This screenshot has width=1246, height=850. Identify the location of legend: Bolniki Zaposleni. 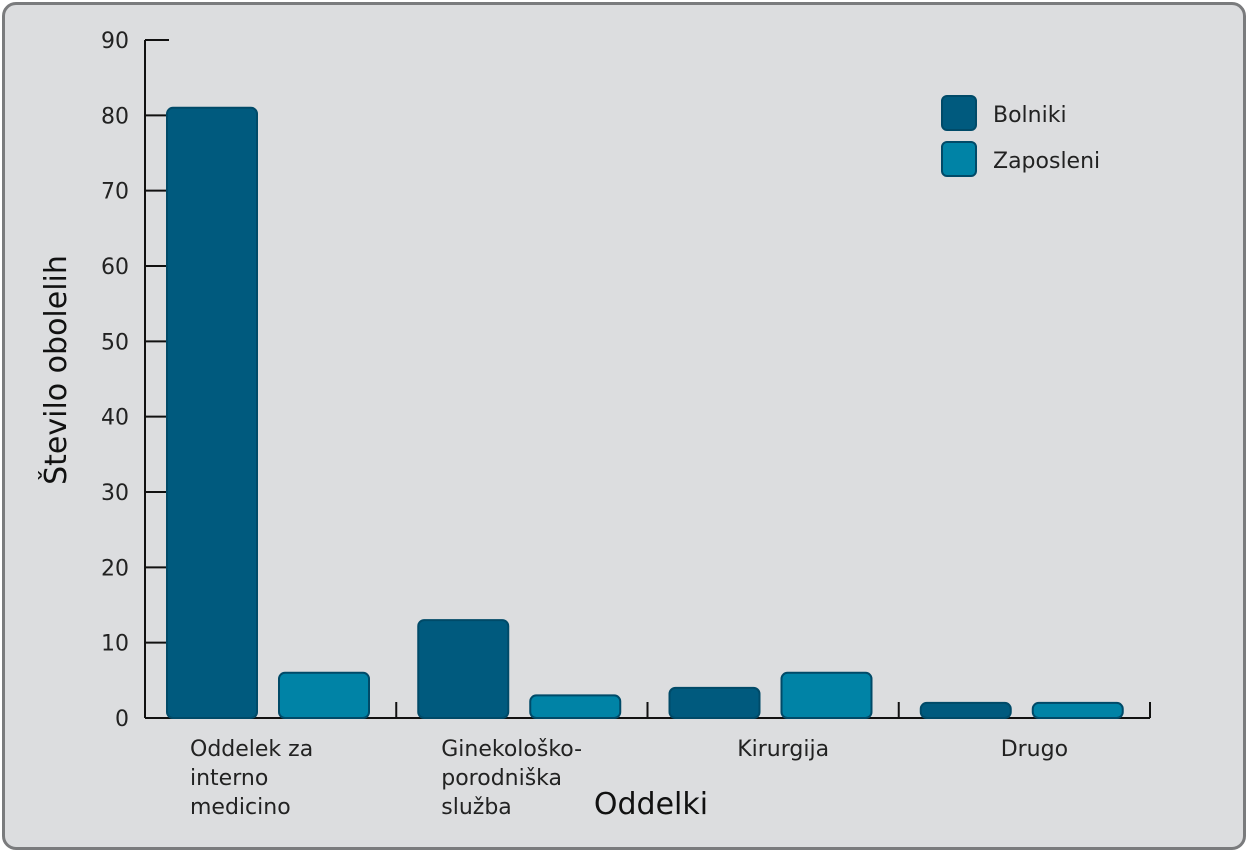
(1020, 136).